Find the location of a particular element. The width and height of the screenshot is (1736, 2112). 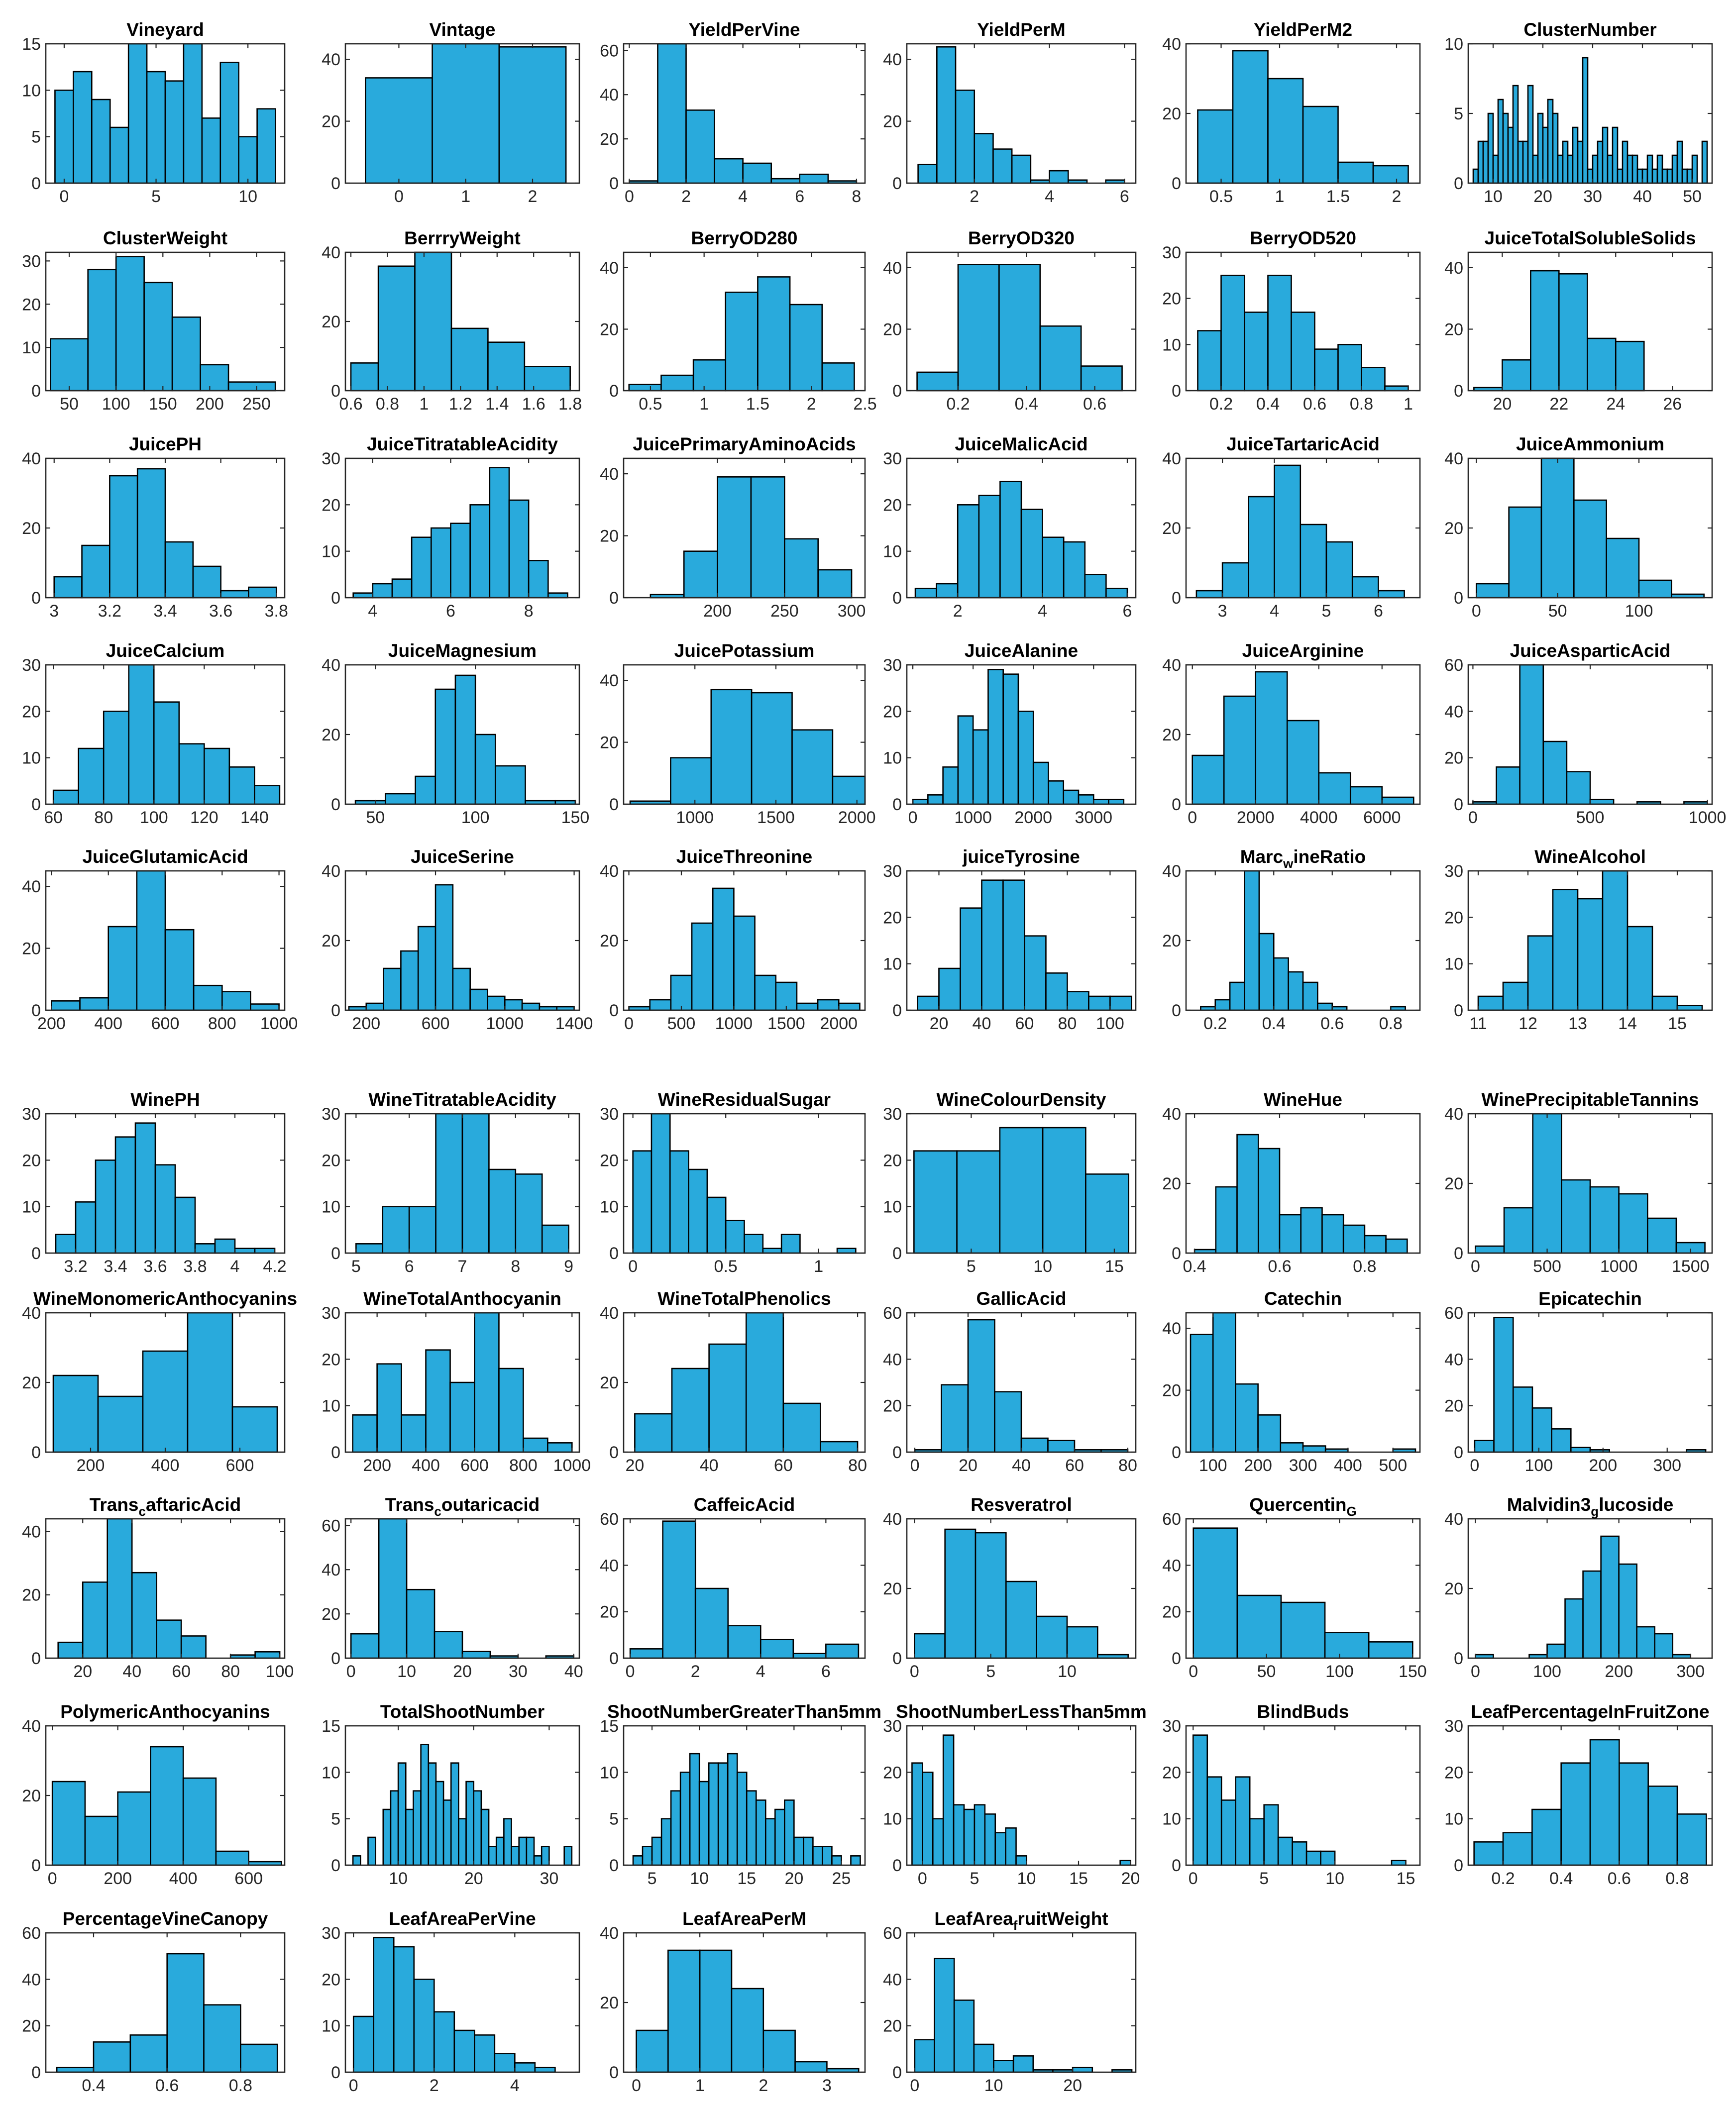

hist-berryod520-ytick-label: 20 is located at coordinates (1171, 299).